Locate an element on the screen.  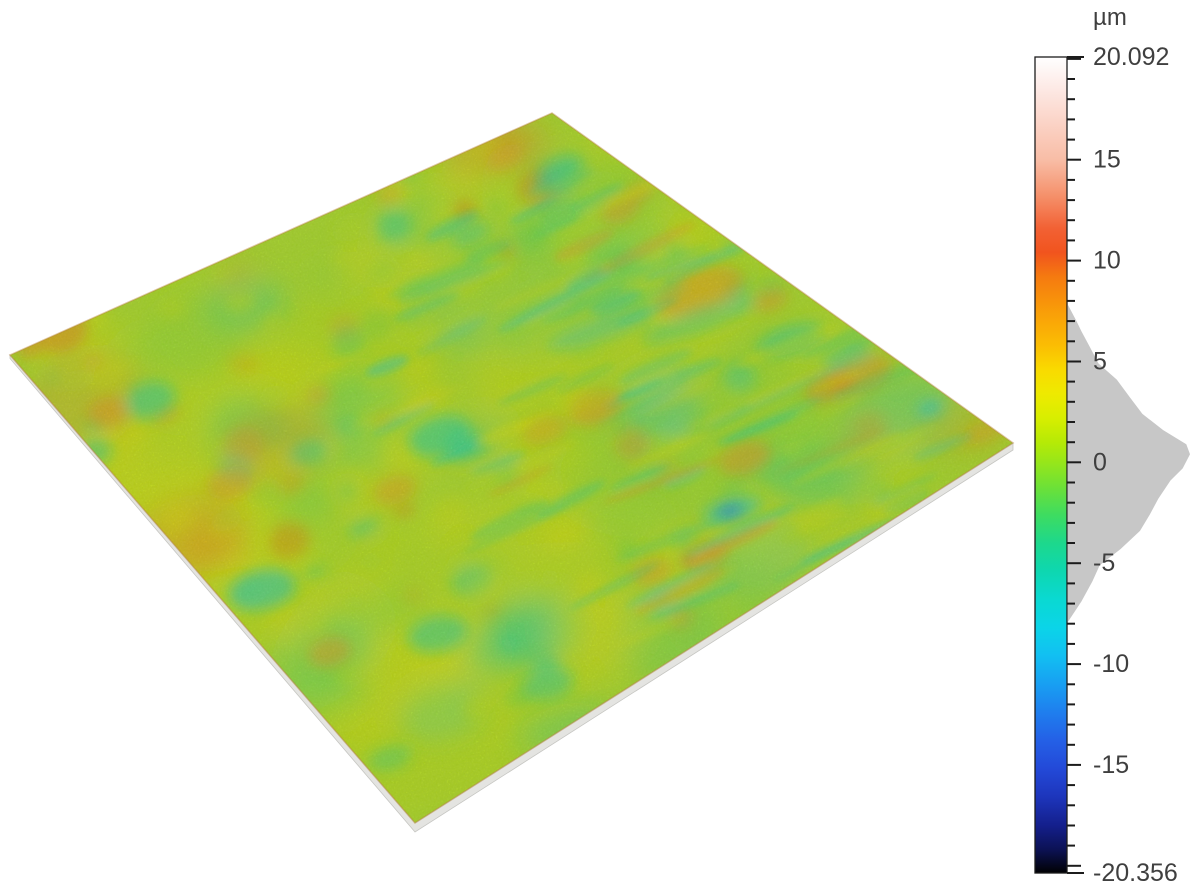
colorbar: 20.092 15 10 5 0 -5 -10 -15 -20.356 µm is located at coordinates (1112, 445).